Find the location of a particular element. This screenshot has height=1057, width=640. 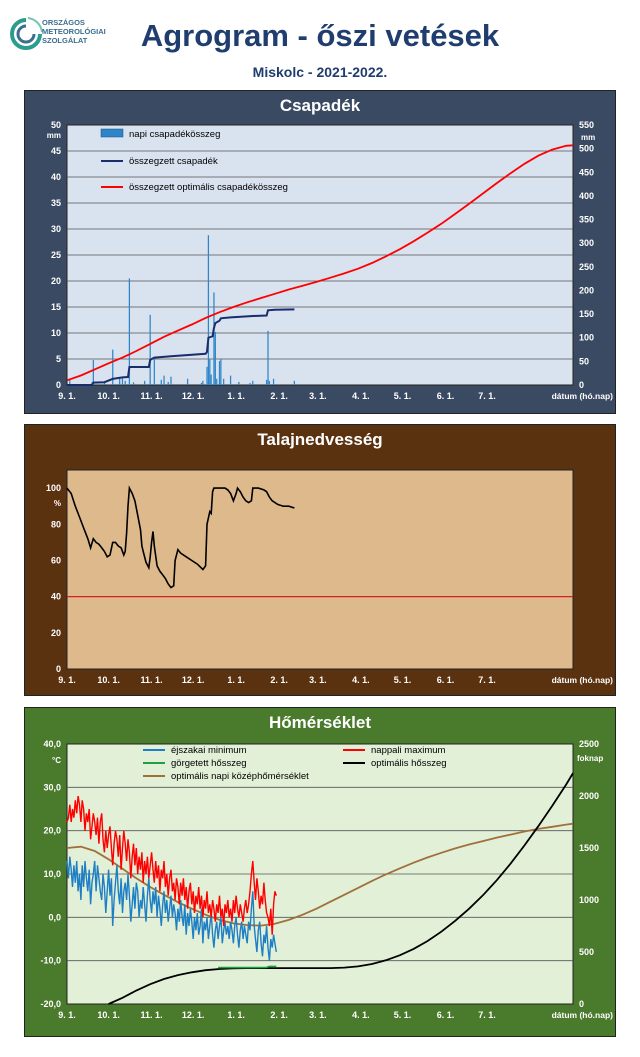

omsz-logo-icon is located at coordinates (26, 33).